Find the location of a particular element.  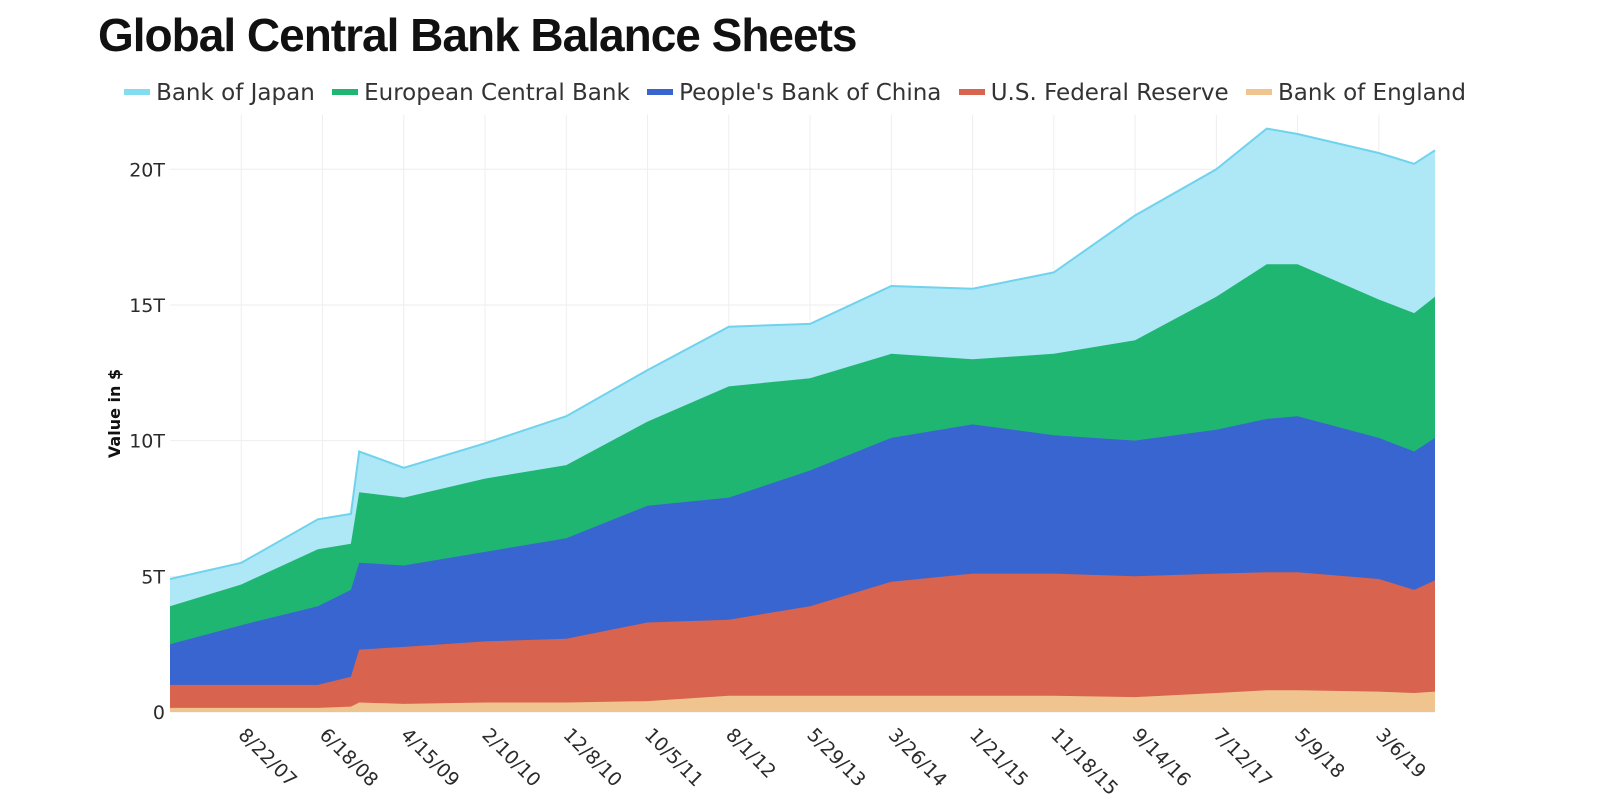

x-tick-label: 12/8/10 is located at coordinates (592, 757).